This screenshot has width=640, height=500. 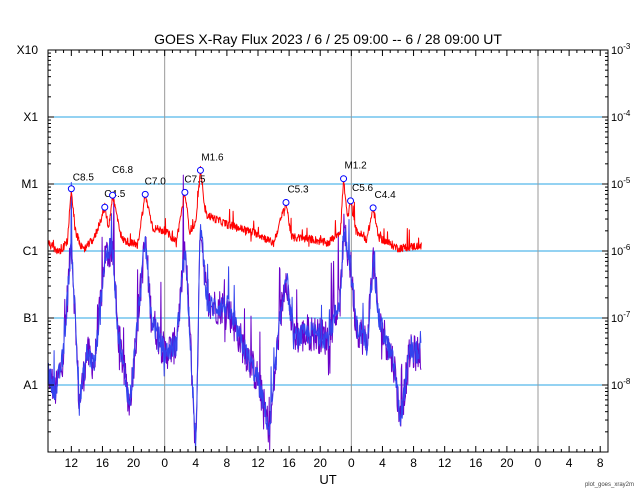 I want to click on y-left-label: X10, so click(x=28, y=50).